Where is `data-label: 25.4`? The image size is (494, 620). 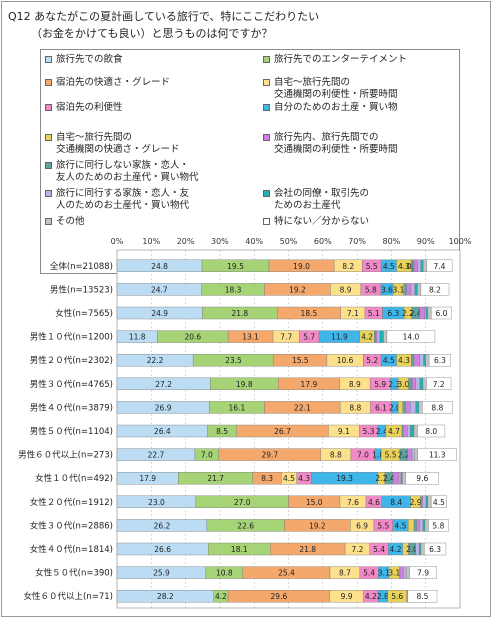 data-label: 25.4 is located at coordinates (286, 573).